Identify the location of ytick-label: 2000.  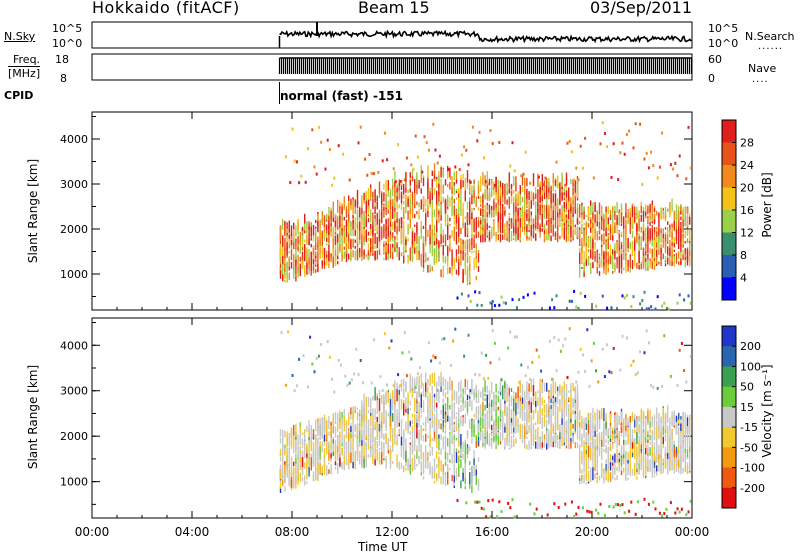
(74, 229).